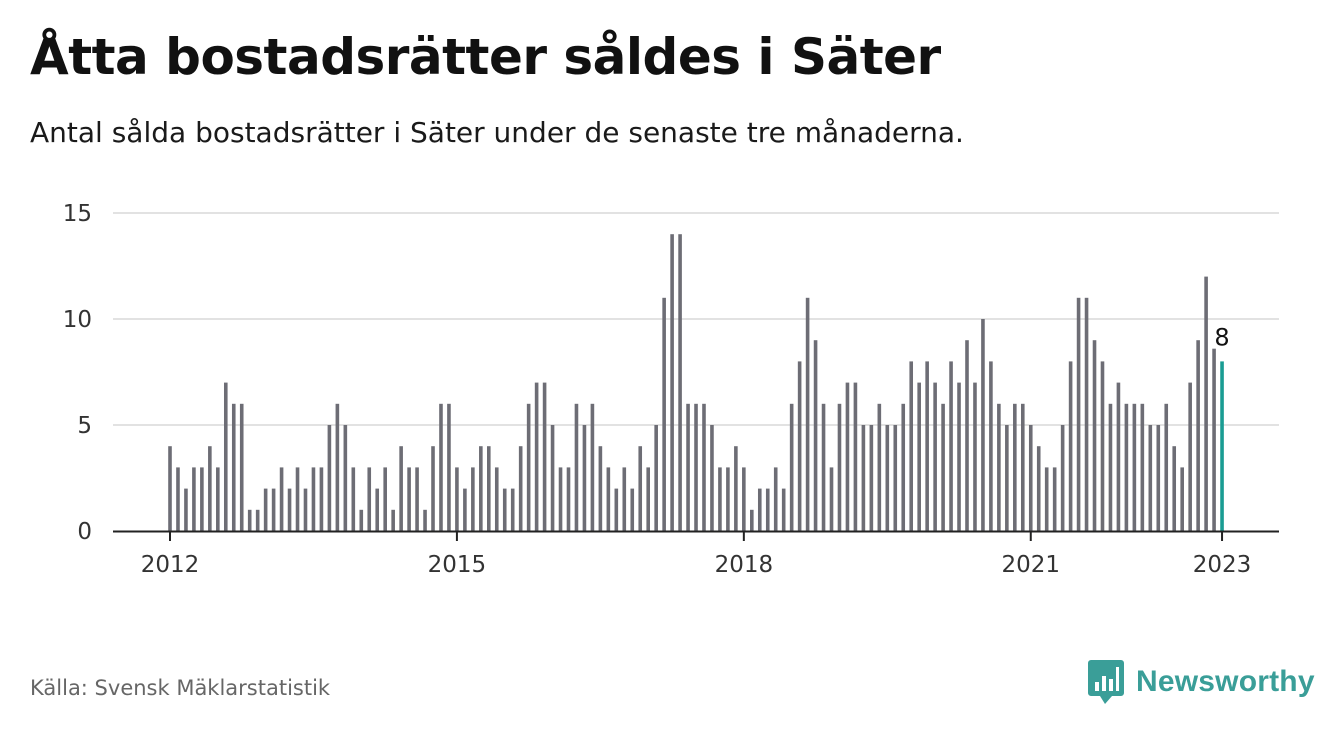 This screenshot has width=1340, height=734. What do you see at coordinates (1222, 446) in the screenshot?
I see `bar-highlight` at bounding box center [1222, 446].